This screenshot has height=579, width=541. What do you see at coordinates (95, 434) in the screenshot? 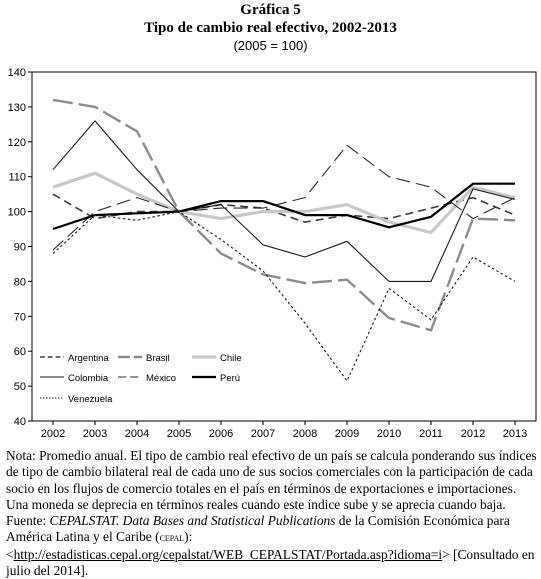
I see `x-tick-label: 2003` at bounding box center [95, 434].